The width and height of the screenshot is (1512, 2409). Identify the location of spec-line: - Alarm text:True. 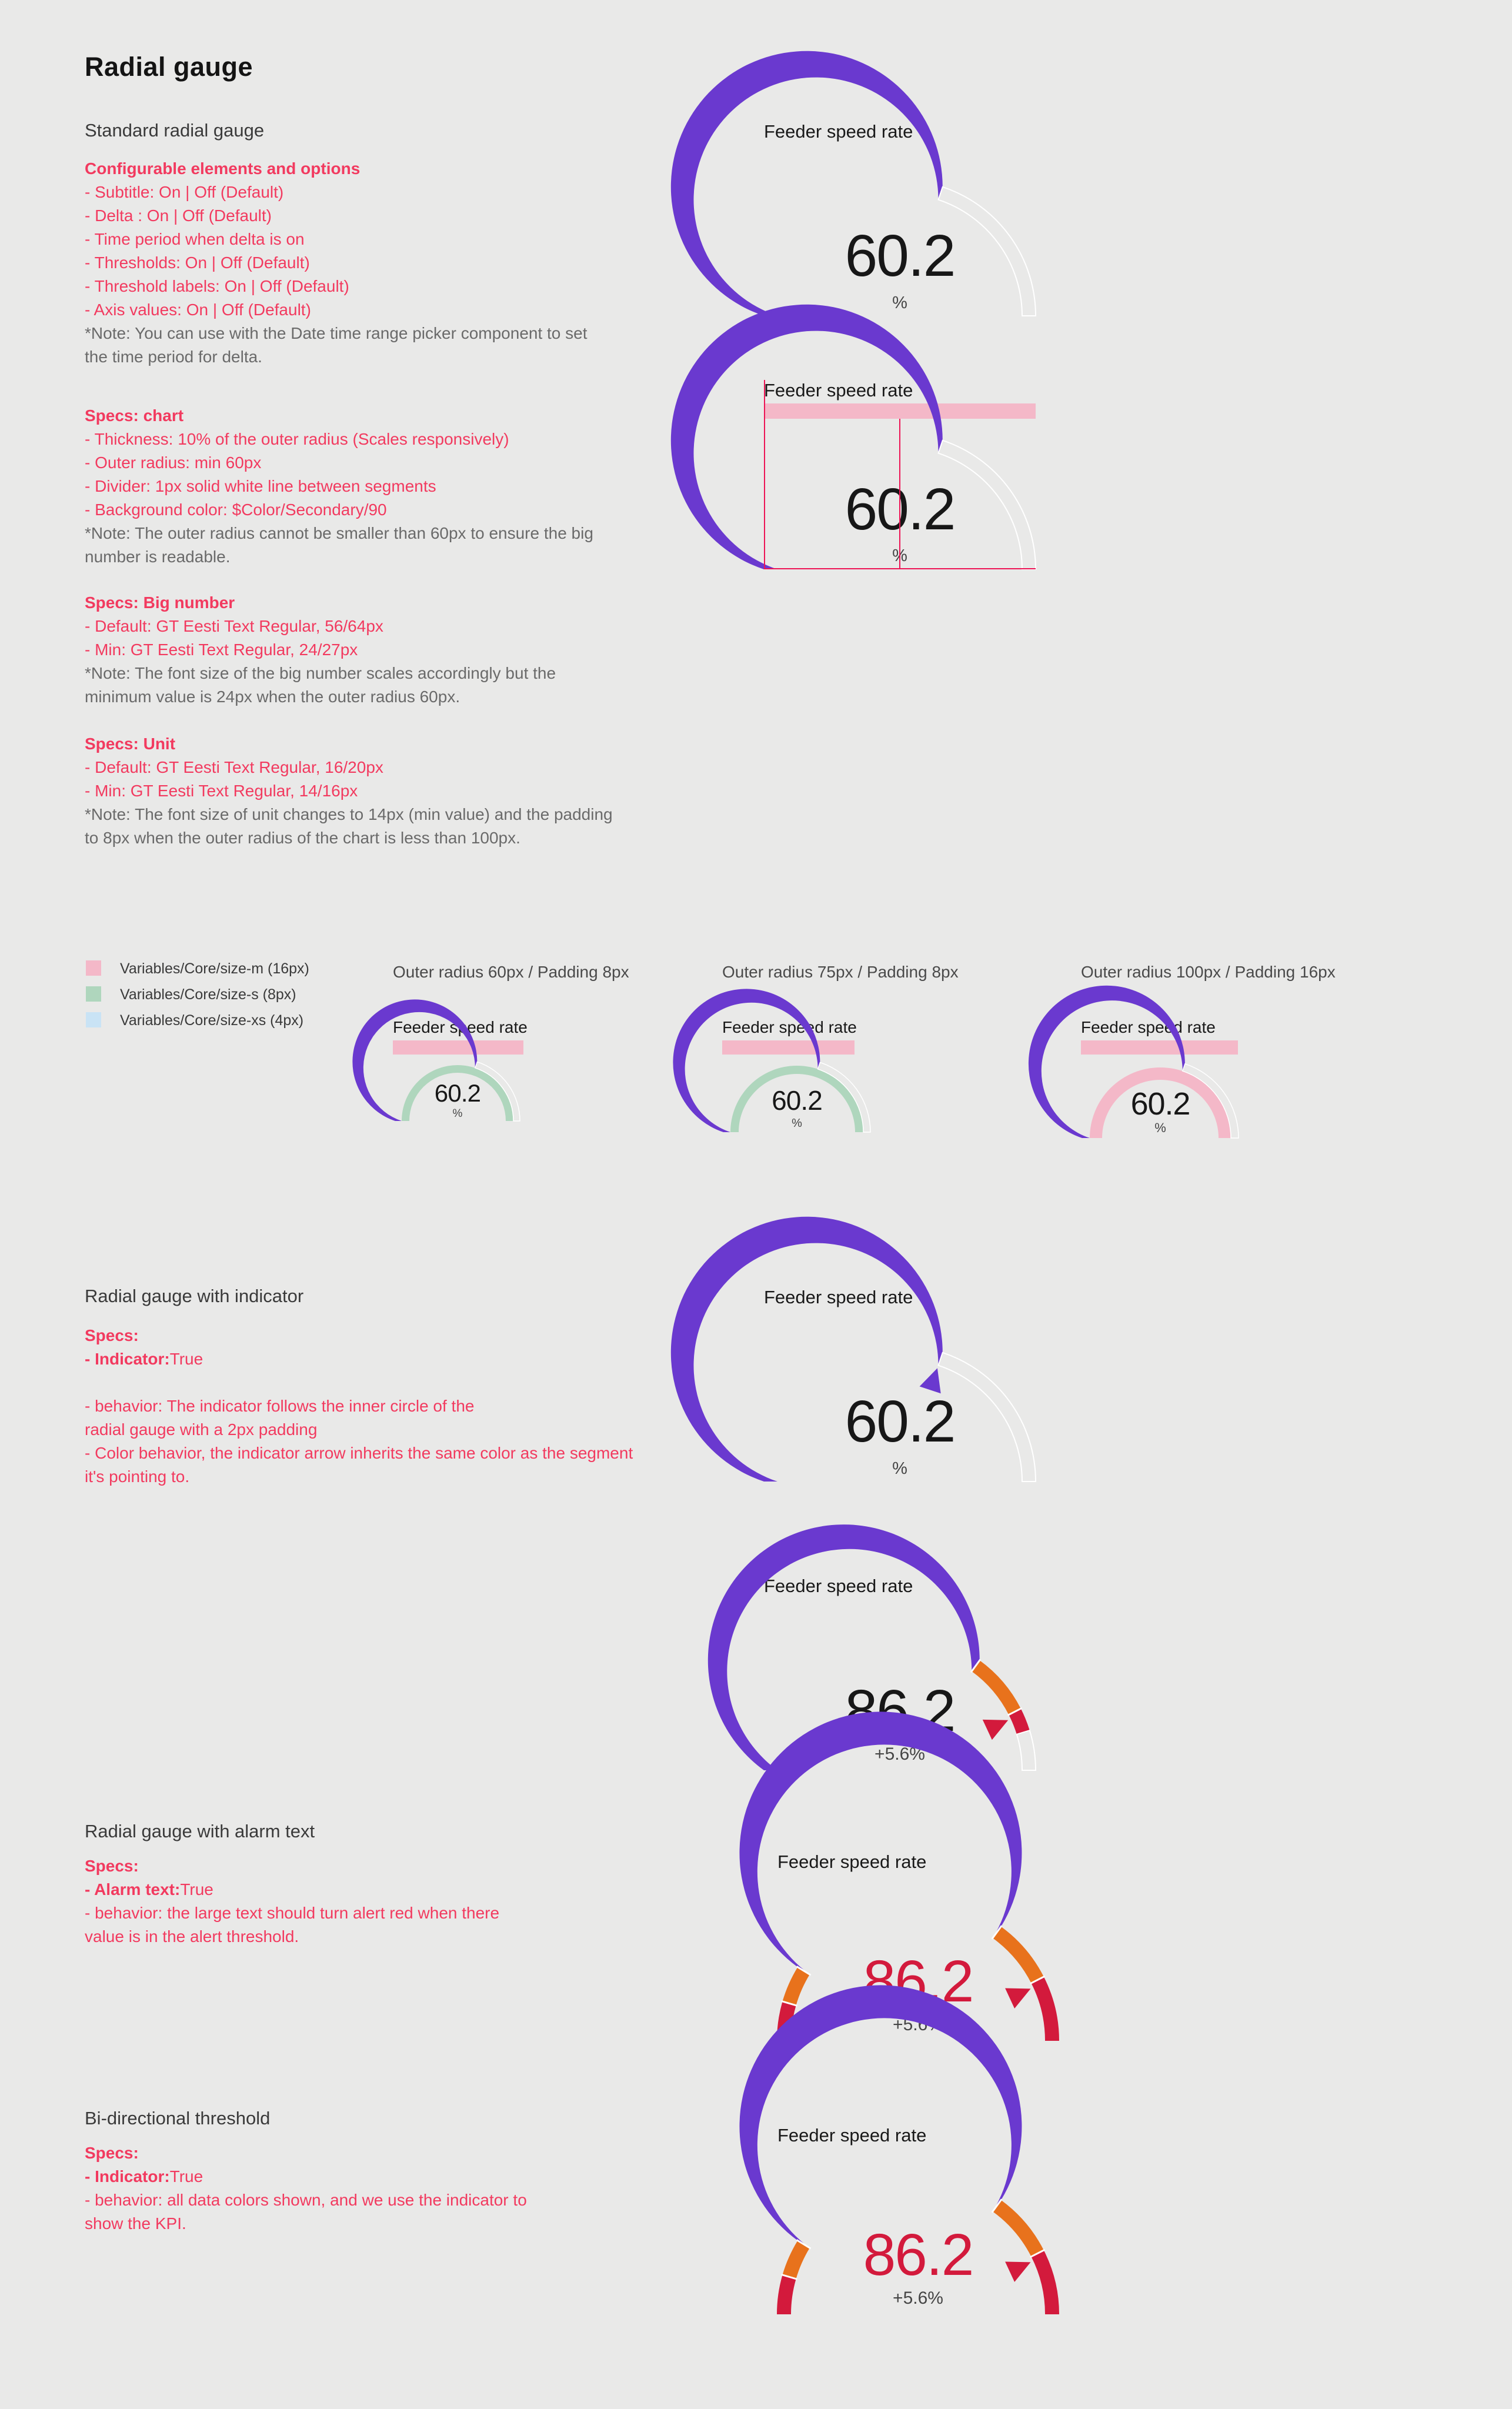
(149, 1889).